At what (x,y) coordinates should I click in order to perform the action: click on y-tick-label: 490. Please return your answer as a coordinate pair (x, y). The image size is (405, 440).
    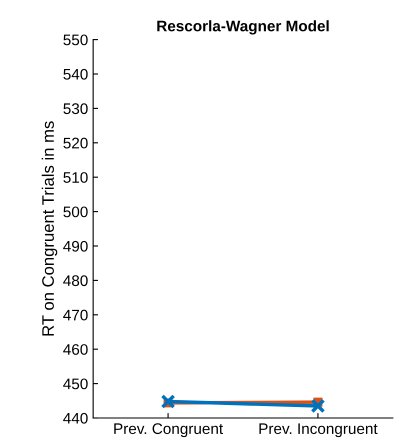
    Looking at the image, I should click on (75, 246).